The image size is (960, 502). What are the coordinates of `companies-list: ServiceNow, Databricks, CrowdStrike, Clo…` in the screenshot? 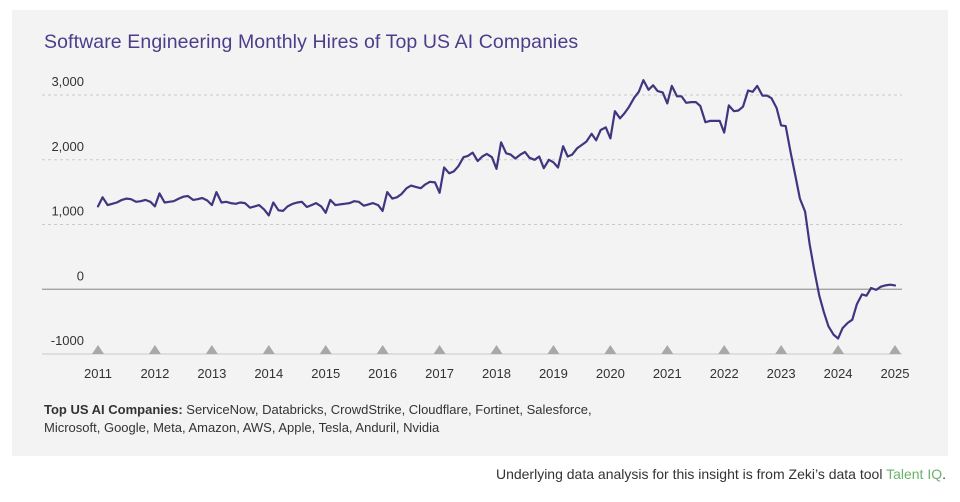 It's located at (318, 418).